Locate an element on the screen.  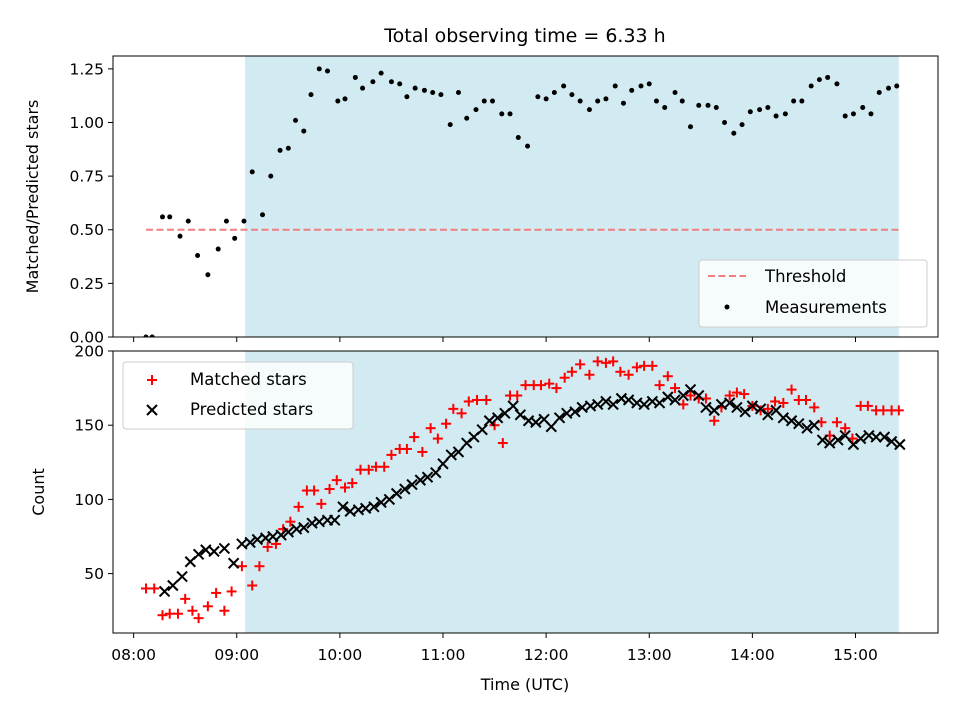
x-tick-label: 11:00 is located at coordinates (443, 655).